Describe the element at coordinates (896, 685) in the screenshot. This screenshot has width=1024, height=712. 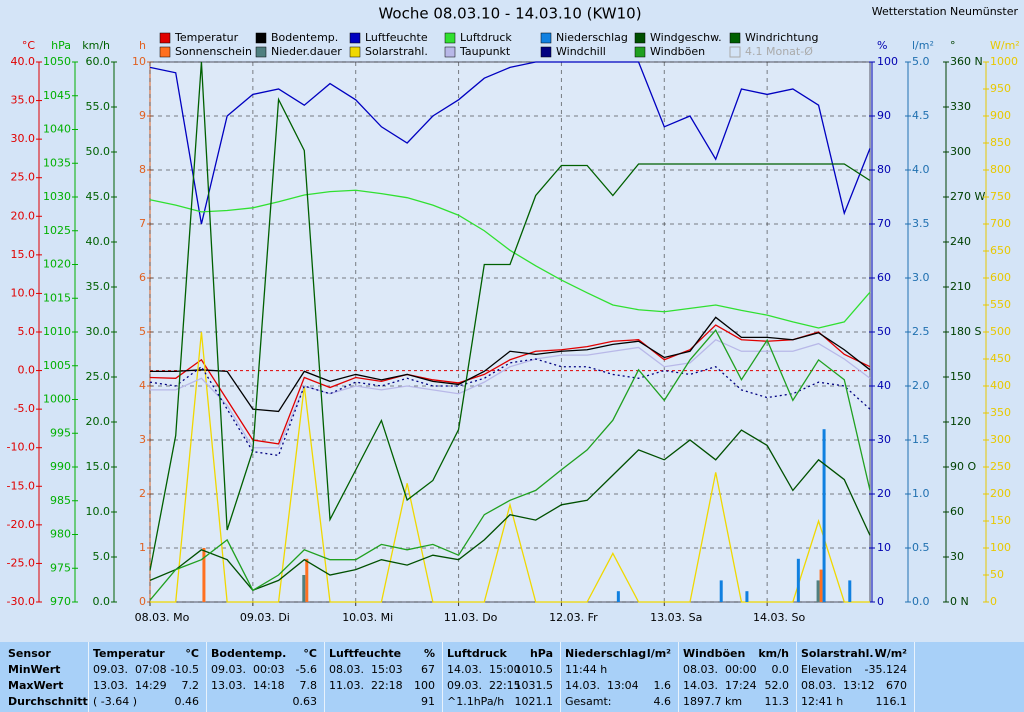
I see `table-cell: 670` at that location.